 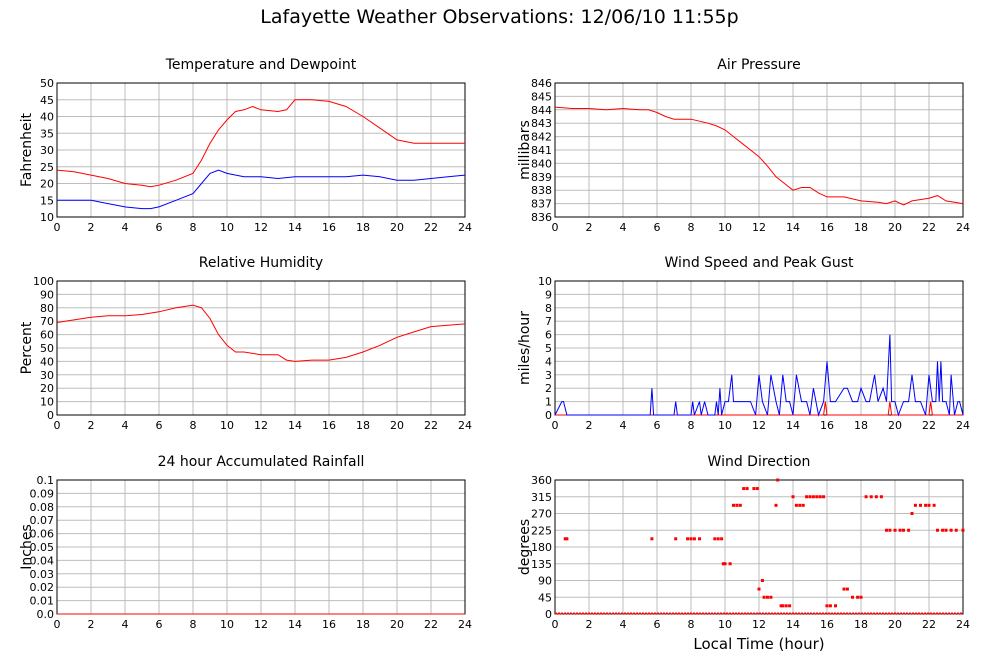 I want to click on y-tick-label: 180, so click(x=541, y=547).